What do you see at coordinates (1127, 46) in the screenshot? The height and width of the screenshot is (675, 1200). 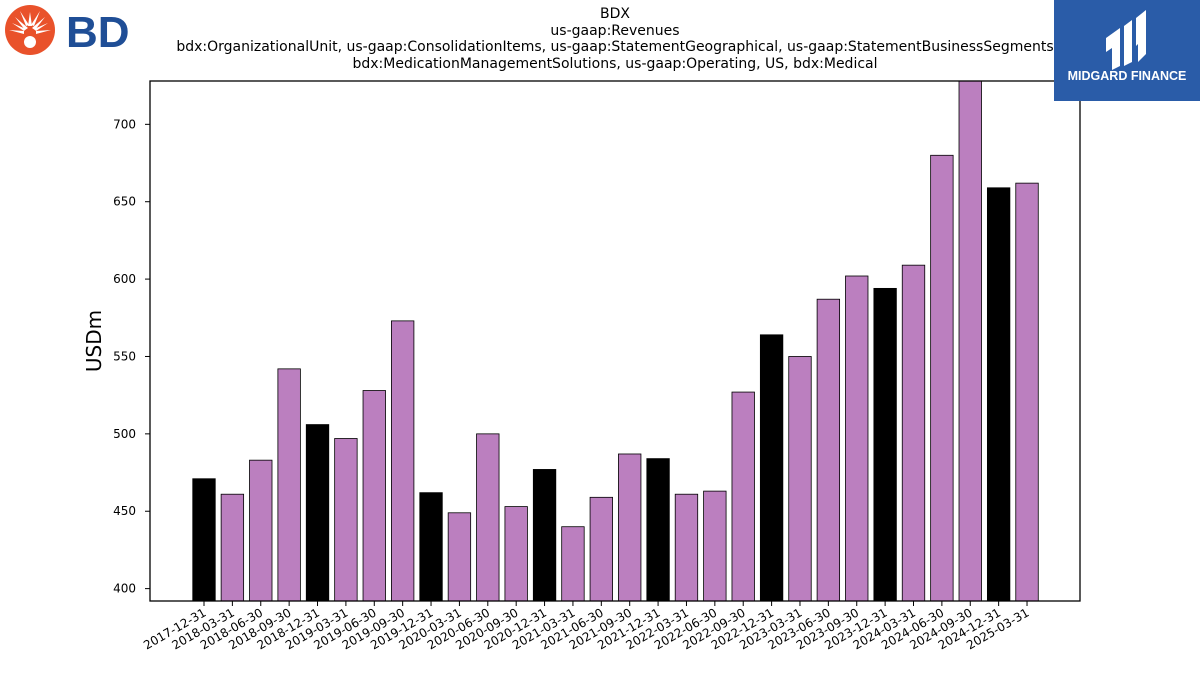 I see `midgard-mark-icon: MIDGARD FINANCE` at bounding box center [1127, 46].